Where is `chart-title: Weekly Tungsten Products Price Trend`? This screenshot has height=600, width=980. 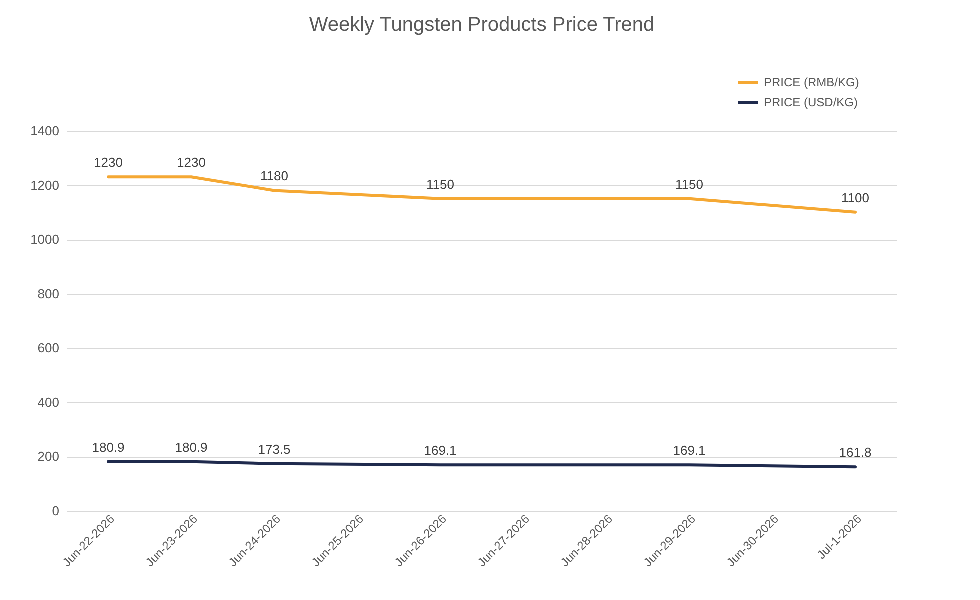
chart-title: Weekly Tungsten Products Price Trend is located at coordinates (482, 25).